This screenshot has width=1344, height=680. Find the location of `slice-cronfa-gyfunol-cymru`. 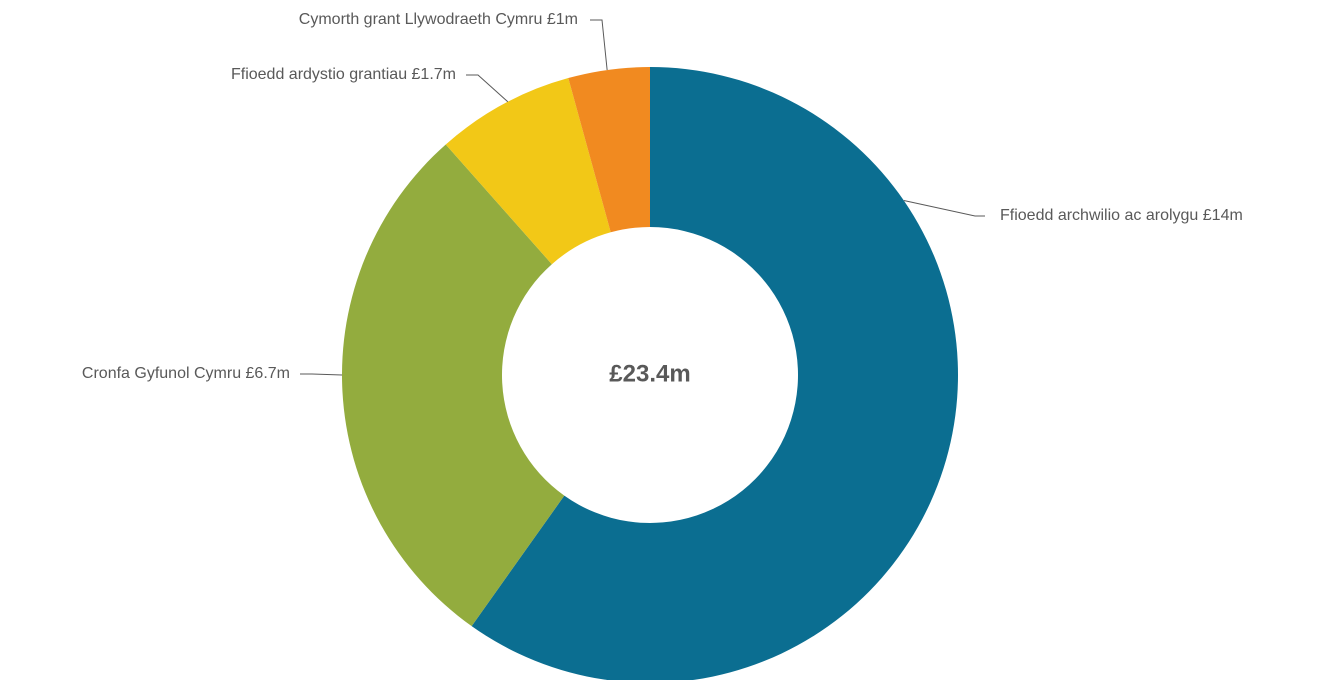

slice-cronfa-gyfunol-cymru is located at coordinates (453, 385).